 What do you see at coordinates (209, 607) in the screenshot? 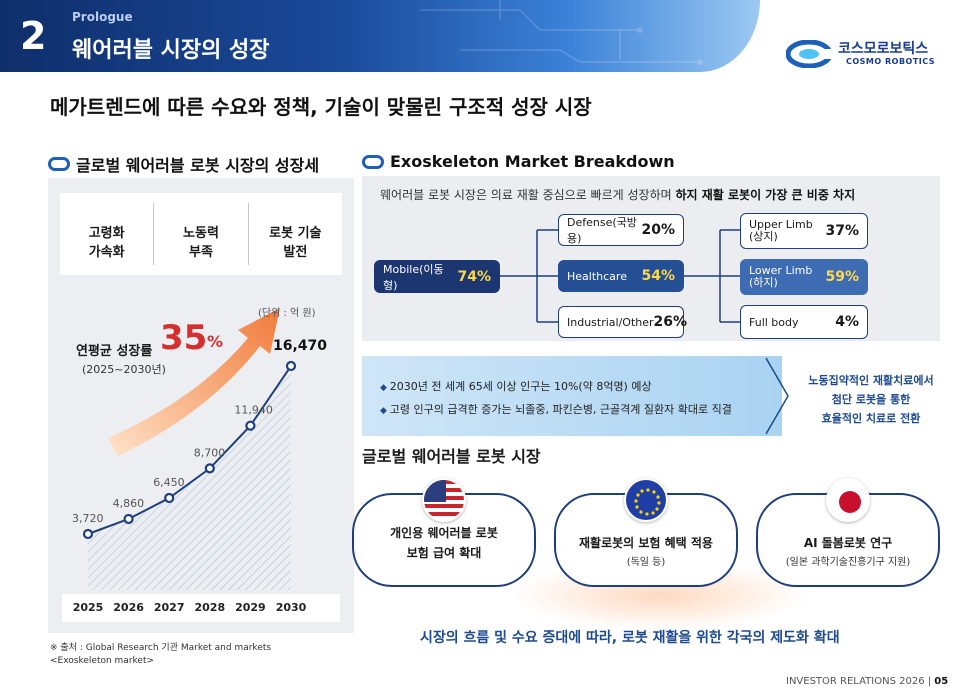
I see `chart-x-tick-label: 2028` at bounding box center [209, 607].